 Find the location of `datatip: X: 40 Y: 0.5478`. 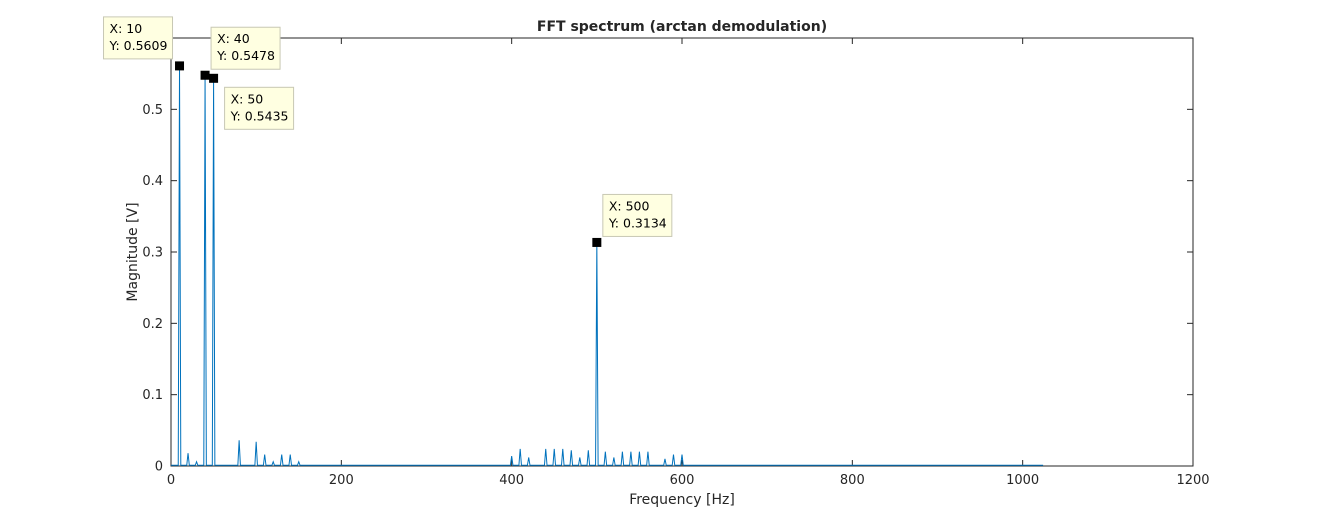

datatip: X: 40 Y: 0.5478 is located at coordinates (240, 53).